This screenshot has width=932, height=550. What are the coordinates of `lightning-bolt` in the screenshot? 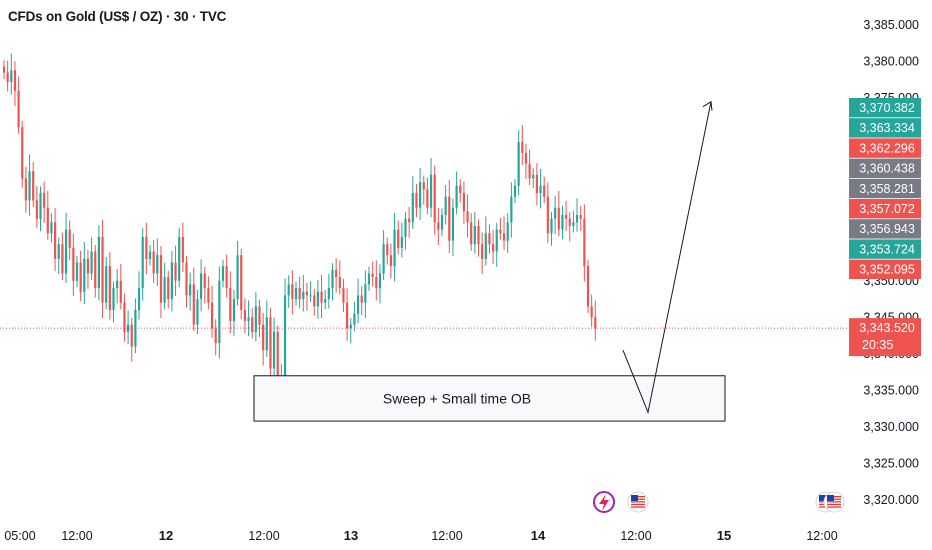 It's located at (604, 502).